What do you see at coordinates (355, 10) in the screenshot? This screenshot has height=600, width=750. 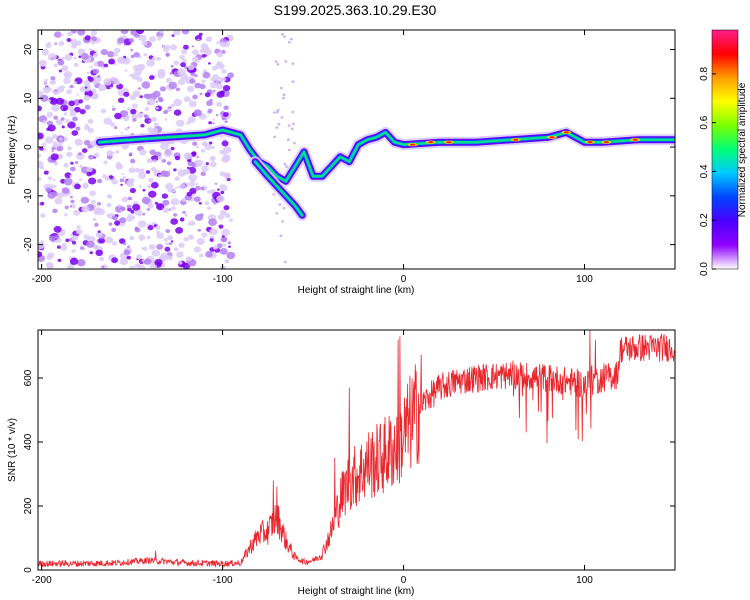 I see `page-title: S199.2025.363.10.29.E30` at bounding box center [355, 10].